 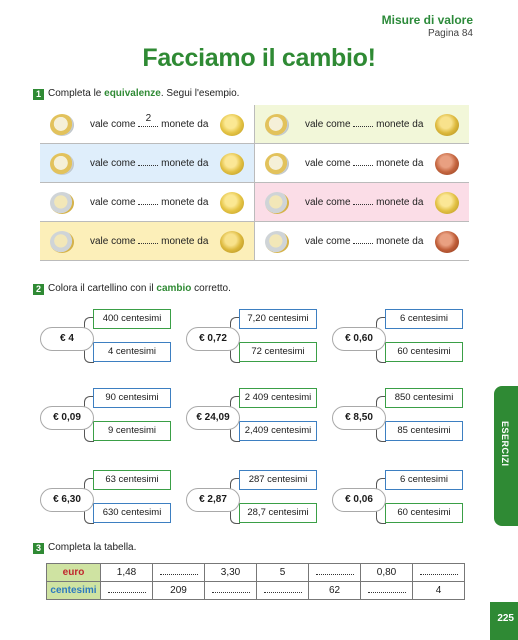 I want to click on change-group: € 0,09 90 centesimi 9 centesimi, so click(x=107, y=423).